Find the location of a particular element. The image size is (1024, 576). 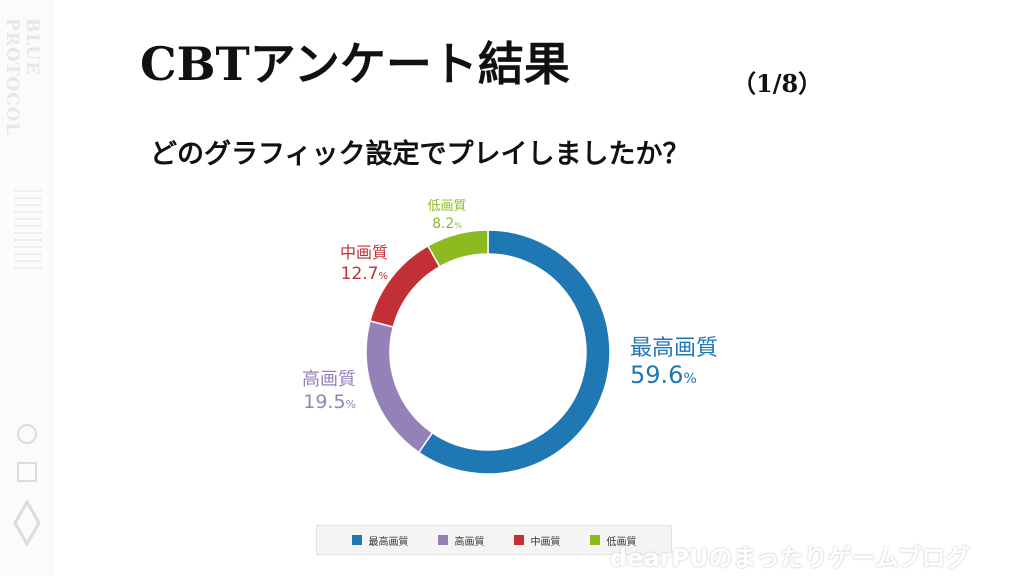

legend-item-2: 中画質 is located at coordinates (537, 540).